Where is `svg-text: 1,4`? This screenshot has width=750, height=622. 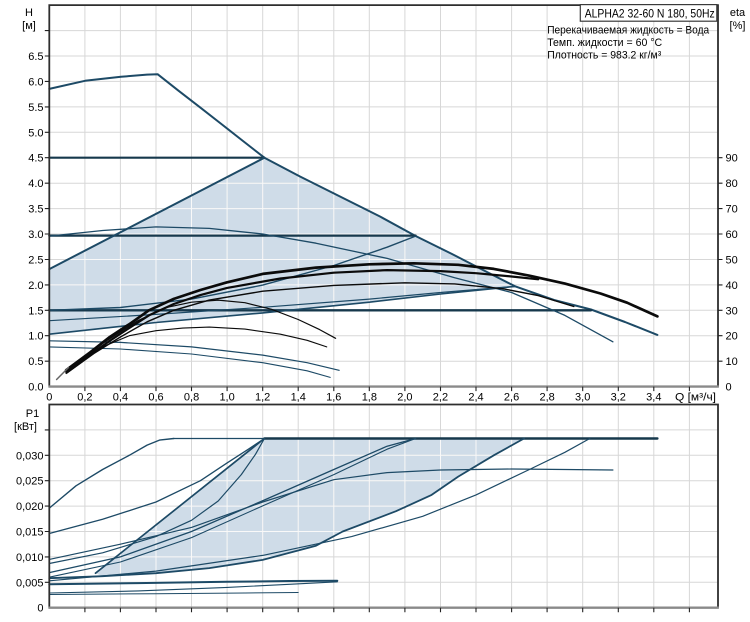
svg-text: 1,4 is located at coordinates (298, 398).